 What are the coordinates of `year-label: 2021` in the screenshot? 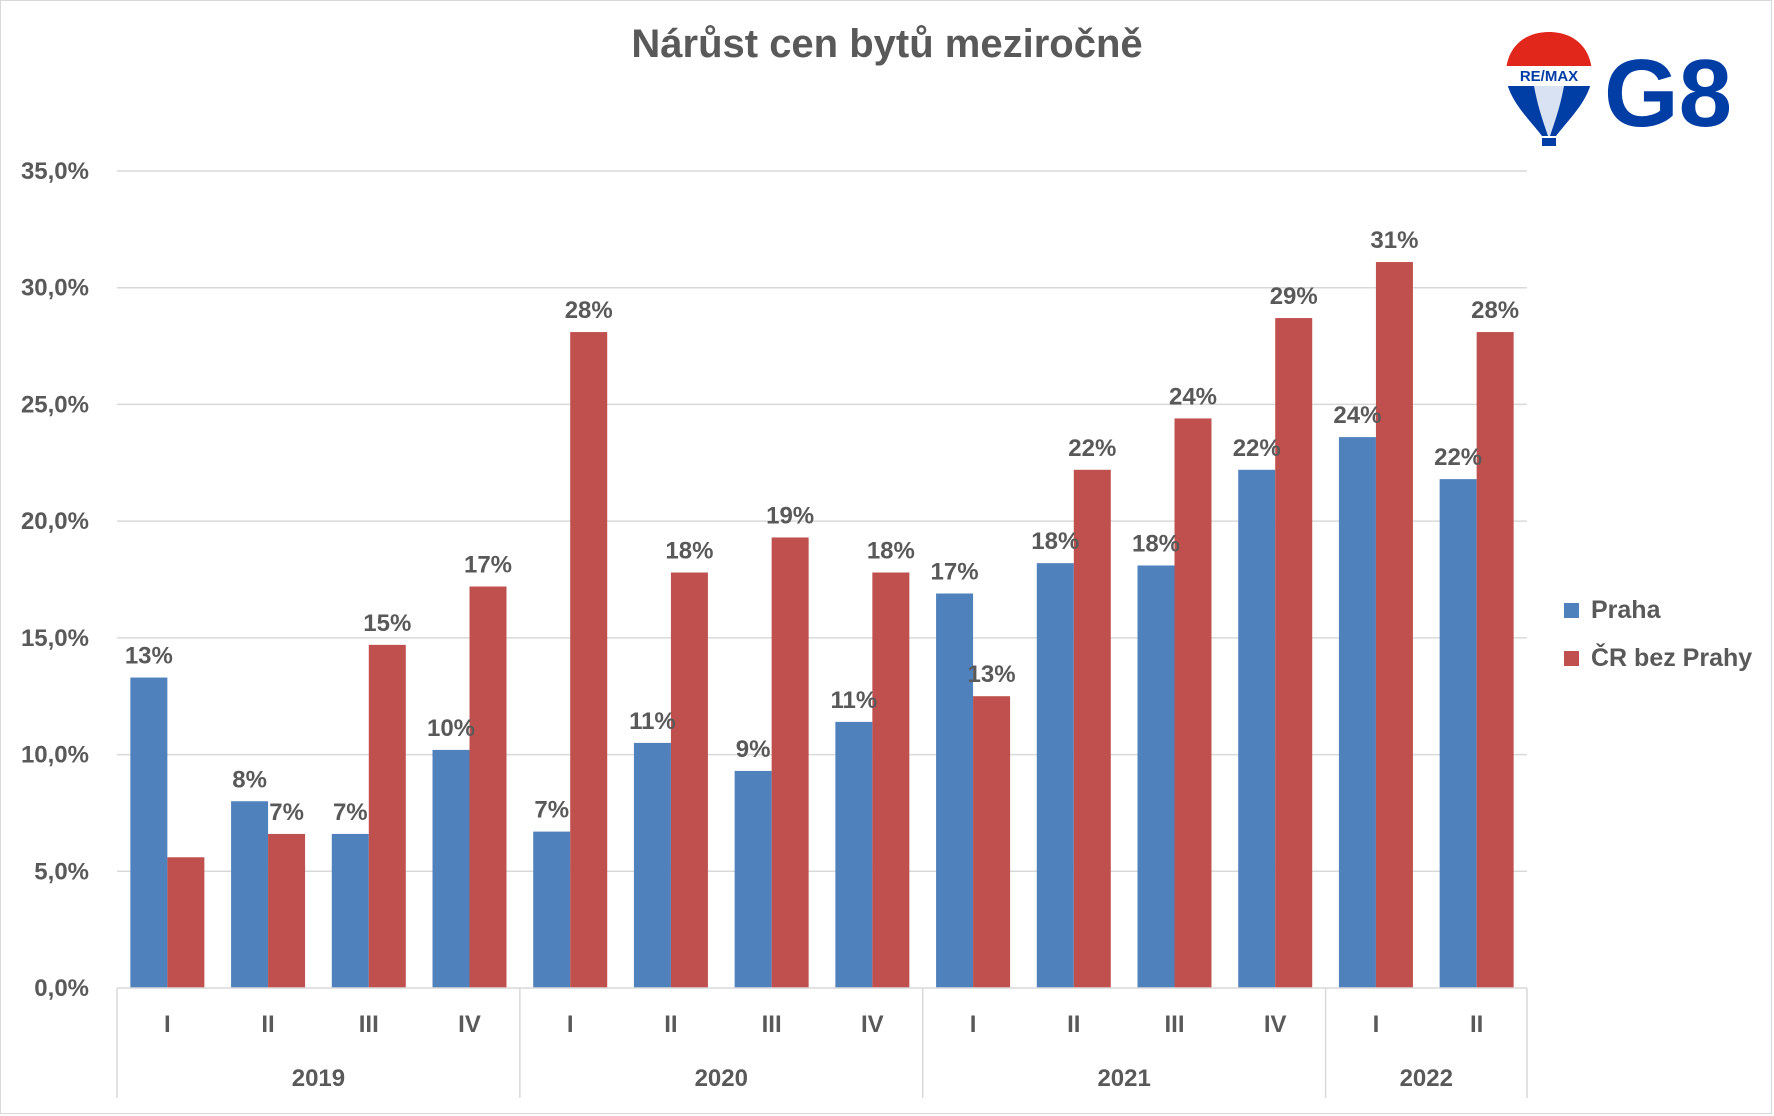 It's located at (1123, 1078).